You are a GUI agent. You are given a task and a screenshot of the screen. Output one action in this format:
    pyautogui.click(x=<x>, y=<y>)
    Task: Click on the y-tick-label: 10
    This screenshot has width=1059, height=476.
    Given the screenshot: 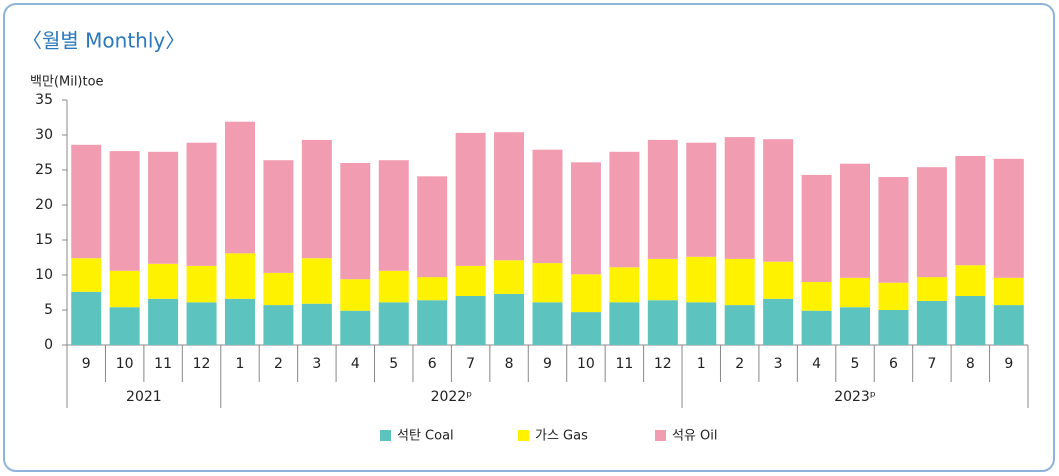 What is the action you would take?
    pyautogui.click(x=44, y=275)
    